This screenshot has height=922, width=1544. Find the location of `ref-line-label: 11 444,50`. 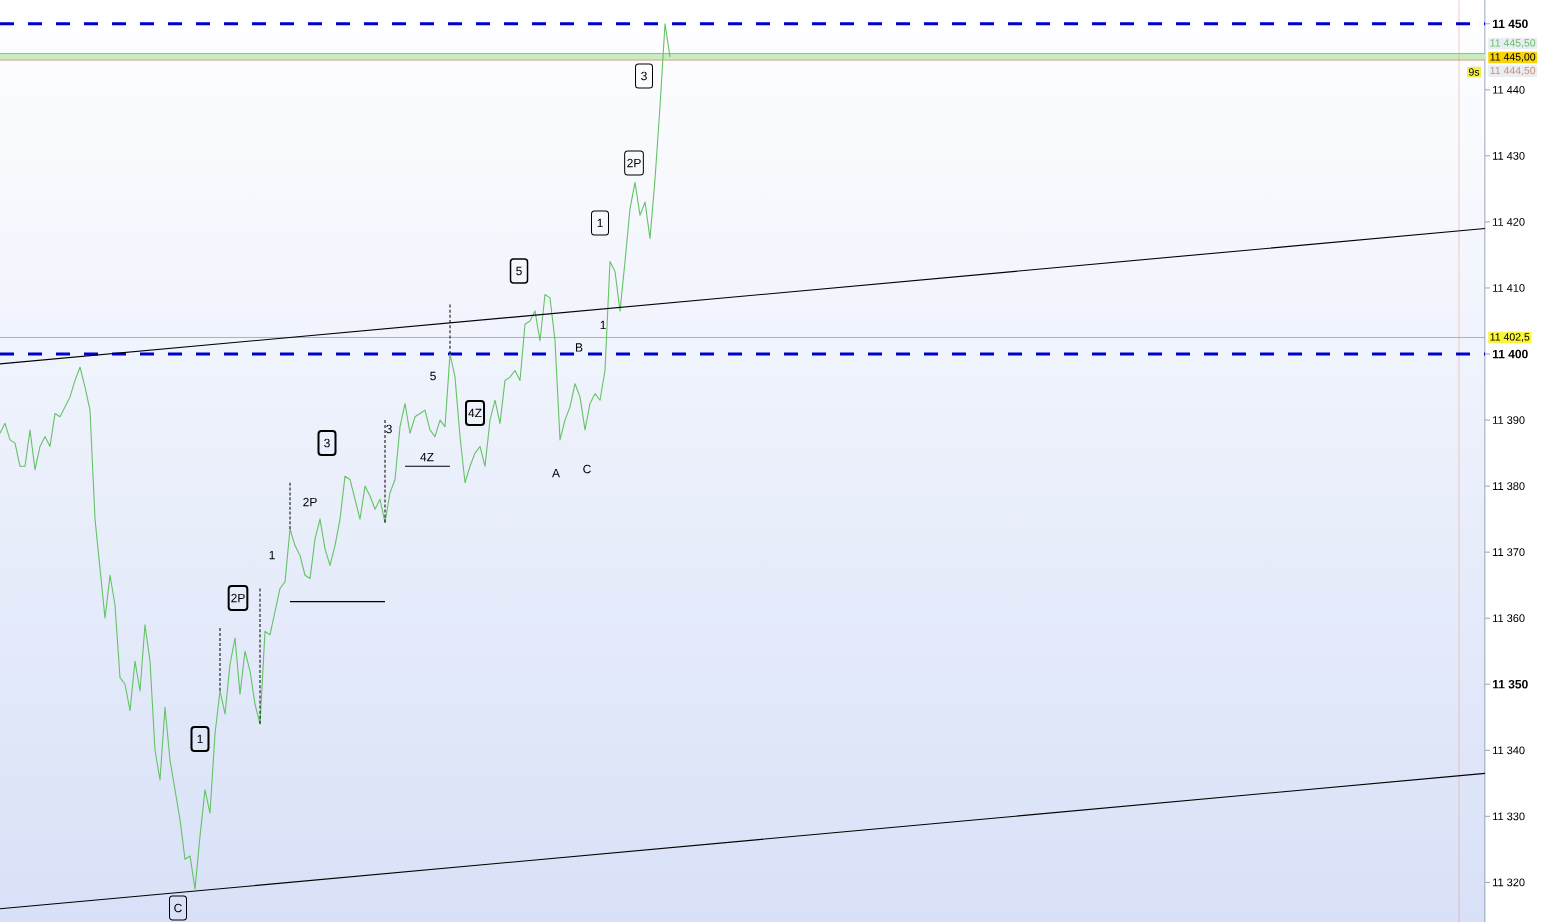

ref-line-label: 11 444,50 is located at coordinates (1513, 71).